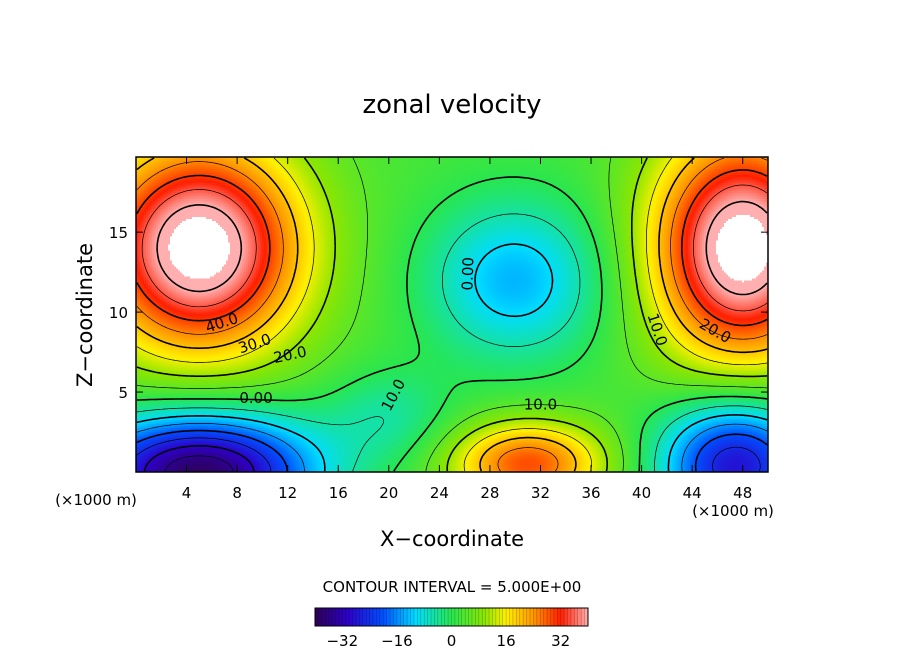 Image resolution: width=904 pixels, height=654 pixels. What do you see at coordinates (489, 493) in the screenshot?
I see `x-tick-label: 28` at bounding box center [489, 493].